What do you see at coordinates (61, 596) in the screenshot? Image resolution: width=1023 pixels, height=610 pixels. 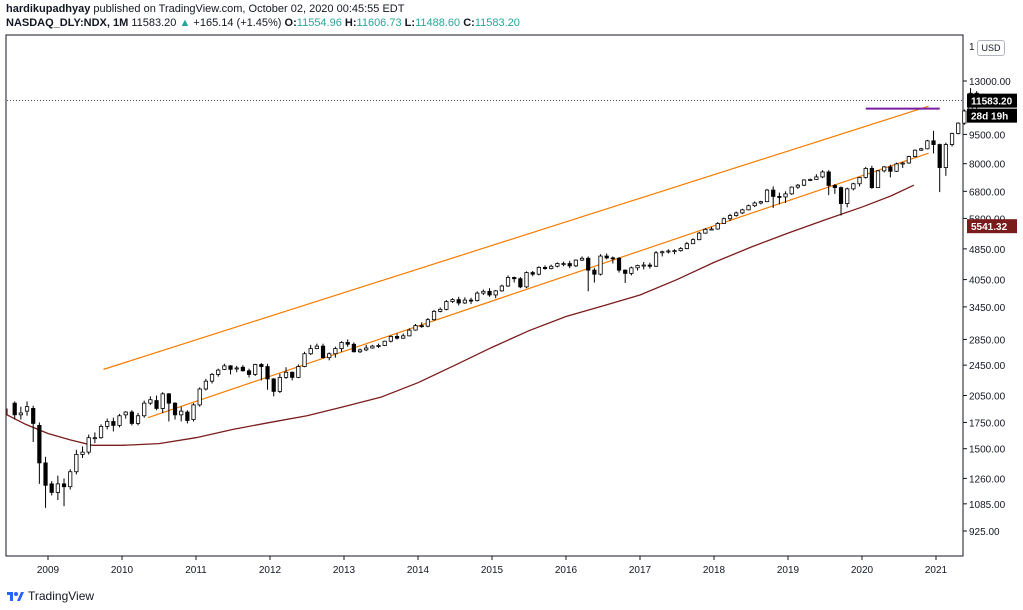 I see `brand-name: TradingView` at bounding box center [61, 596].